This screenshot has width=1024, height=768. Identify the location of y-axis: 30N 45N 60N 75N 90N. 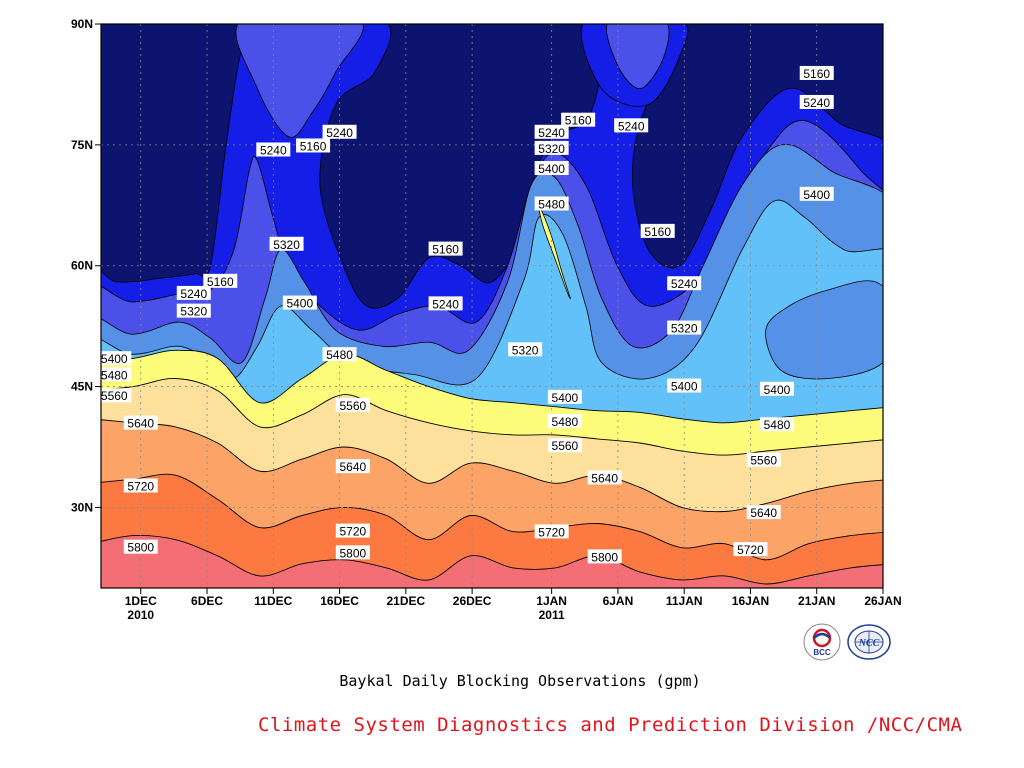
(86, 265).